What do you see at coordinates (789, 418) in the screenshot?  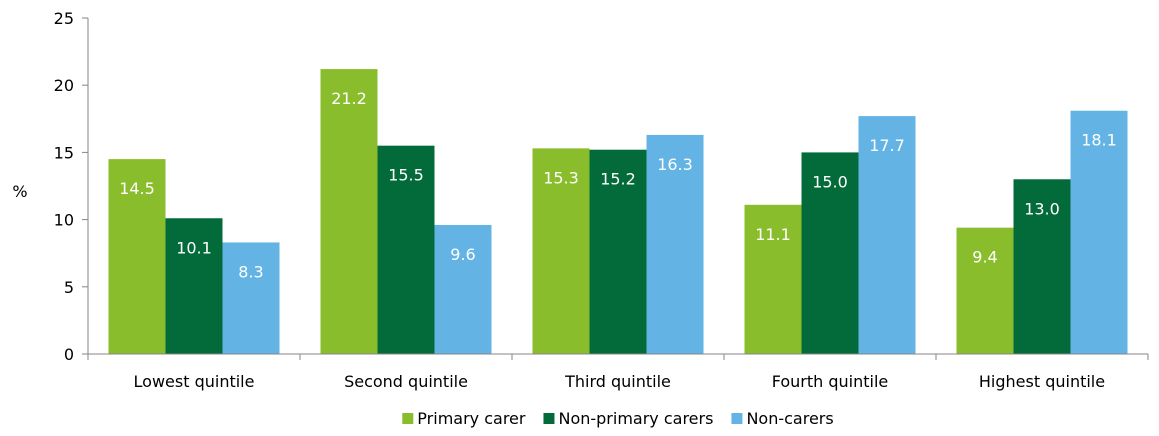 I see `legend-label: Non-carers` at bounding box center [789, 418].